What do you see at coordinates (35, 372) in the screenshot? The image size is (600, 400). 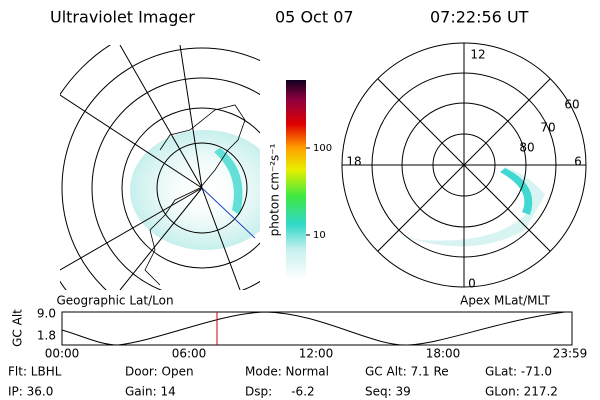 I see `info-field: Flt: LBHL` at bounding box center [35, 372].